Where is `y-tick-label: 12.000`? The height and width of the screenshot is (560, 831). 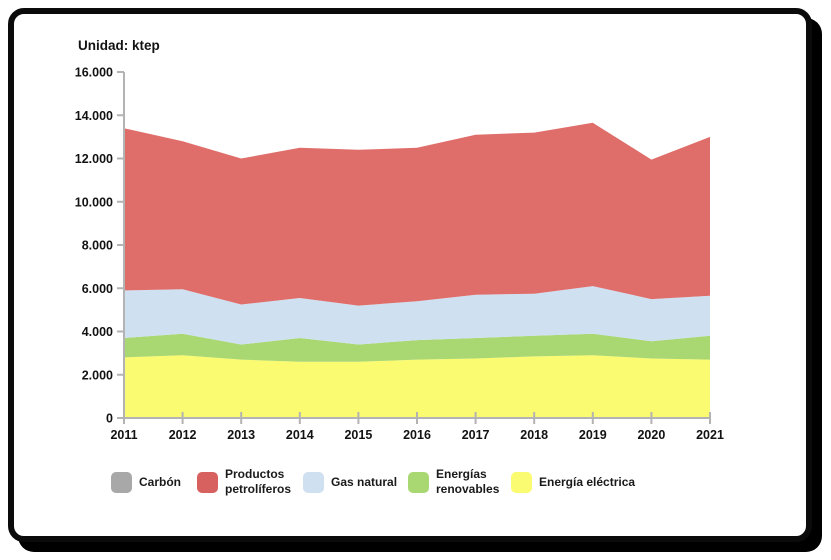 y-tick-label: 12.000 is located at coordinates (94, 159).